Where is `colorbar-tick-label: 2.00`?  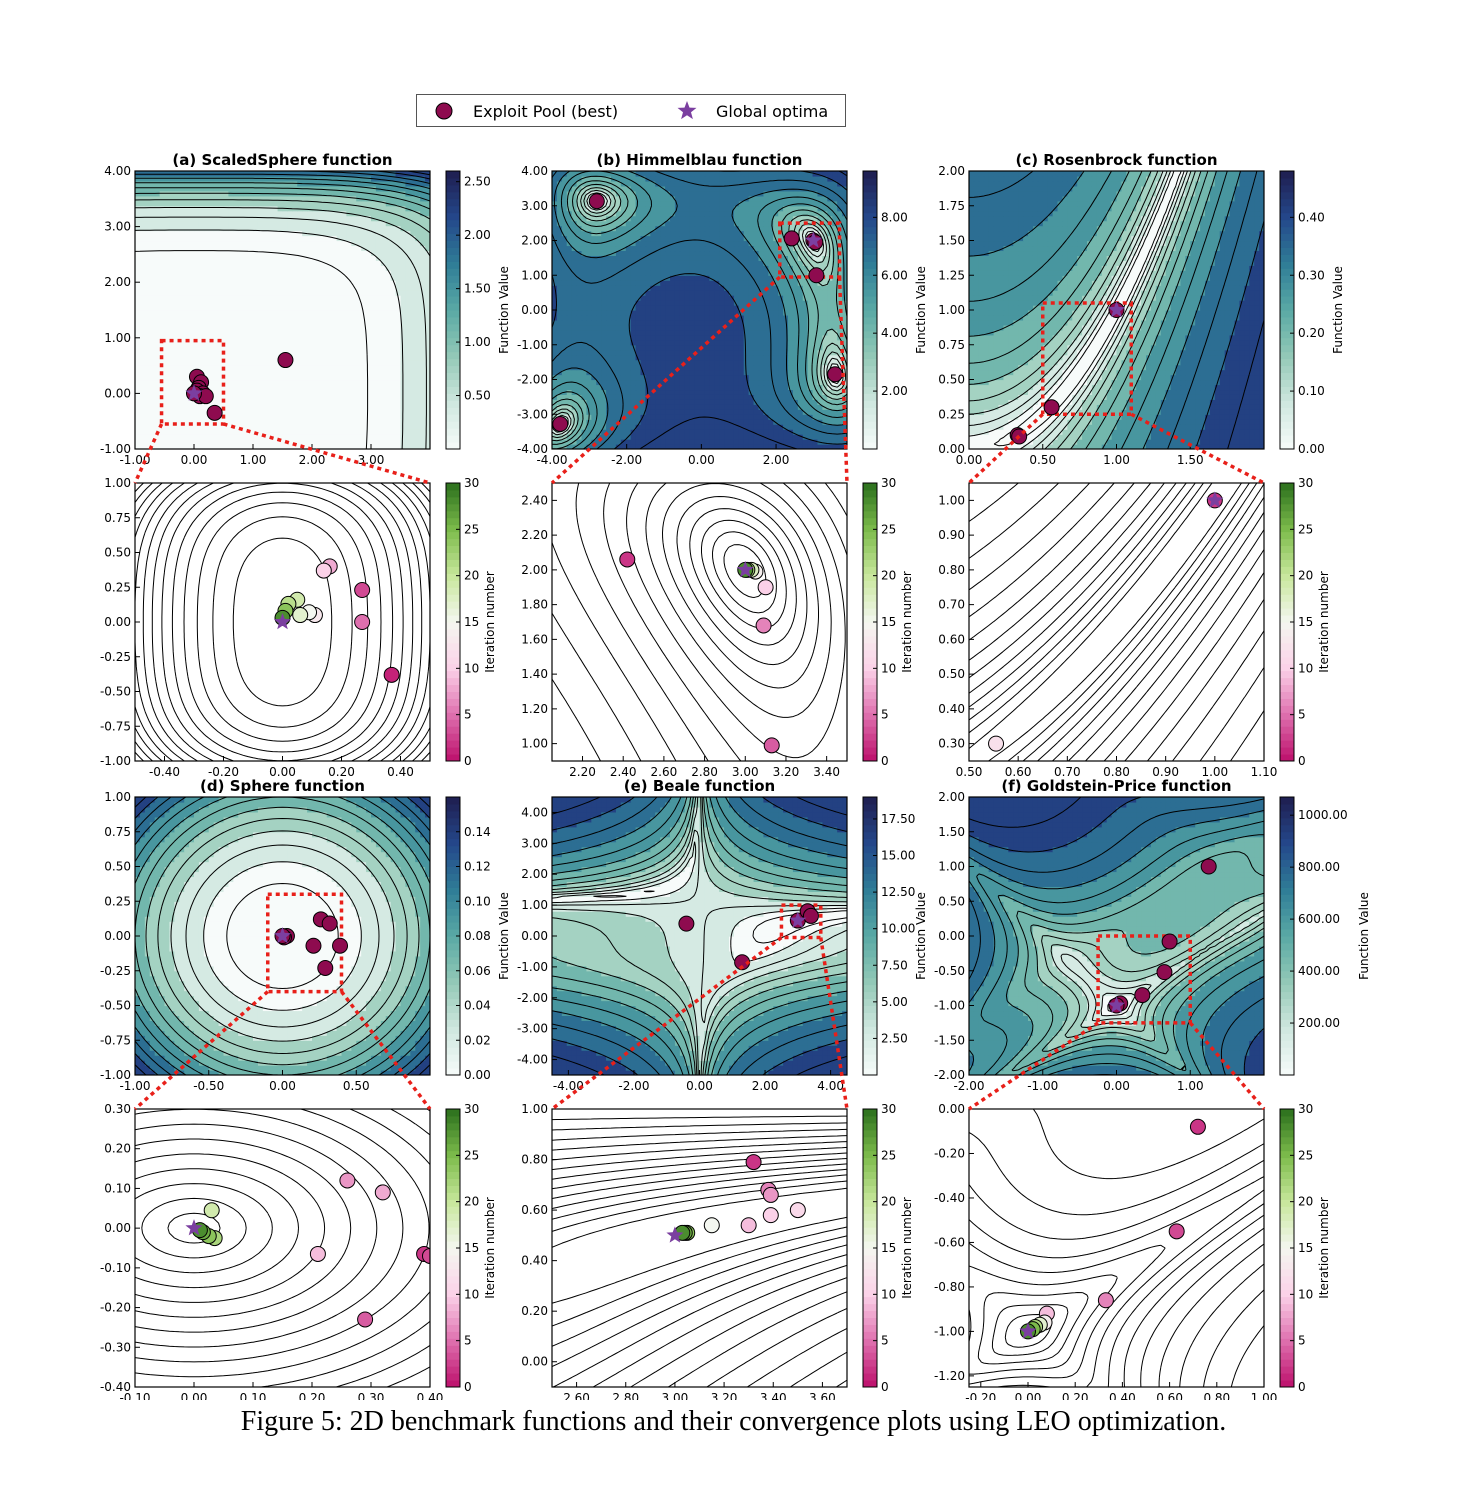
colorbar-tick-label: 2.00 is located at coordinates (477, 235).